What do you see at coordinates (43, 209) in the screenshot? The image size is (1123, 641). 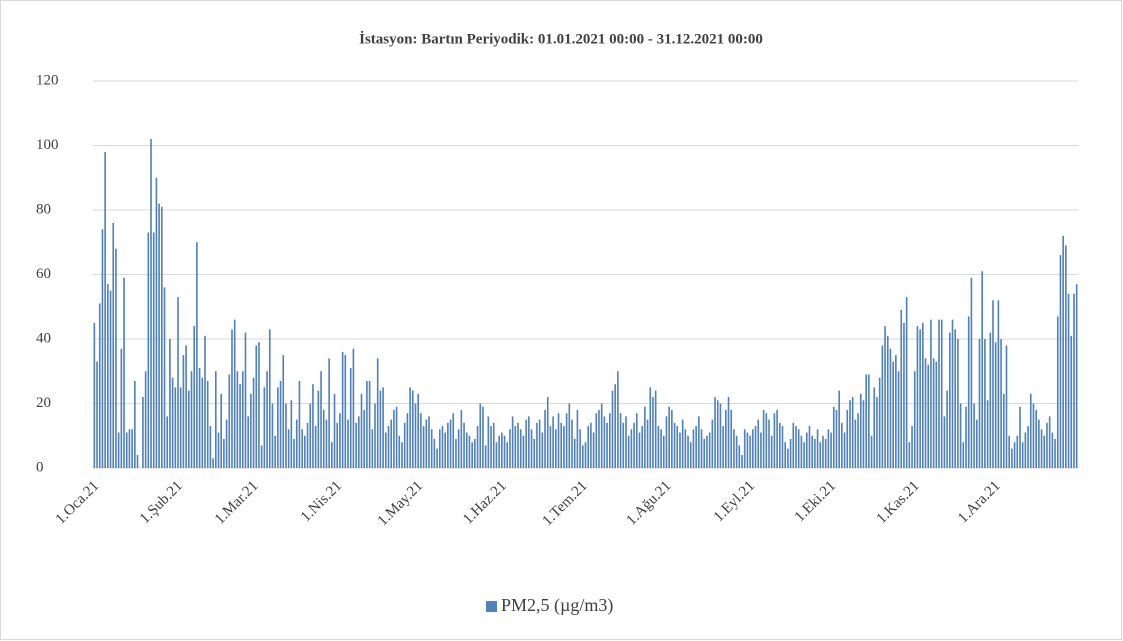 I see `y-tick-label: 80` at bounding box center [43, 209].